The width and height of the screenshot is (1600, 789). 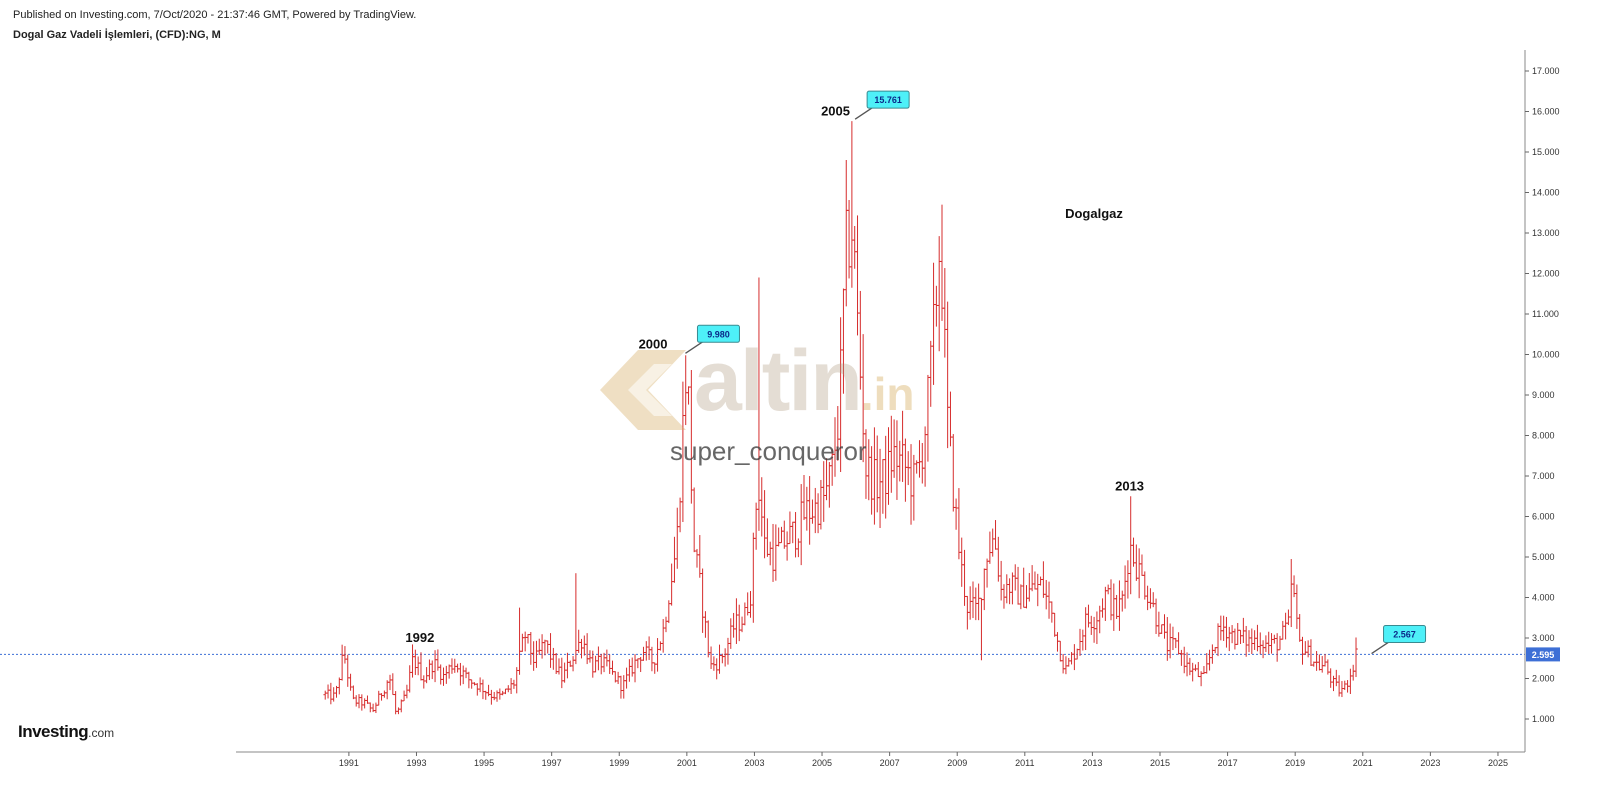 What do you see at coordinates (1160, 763) in the screenshot?
I see `x-tick-label: 2015` at bounding box center [1160, 763].